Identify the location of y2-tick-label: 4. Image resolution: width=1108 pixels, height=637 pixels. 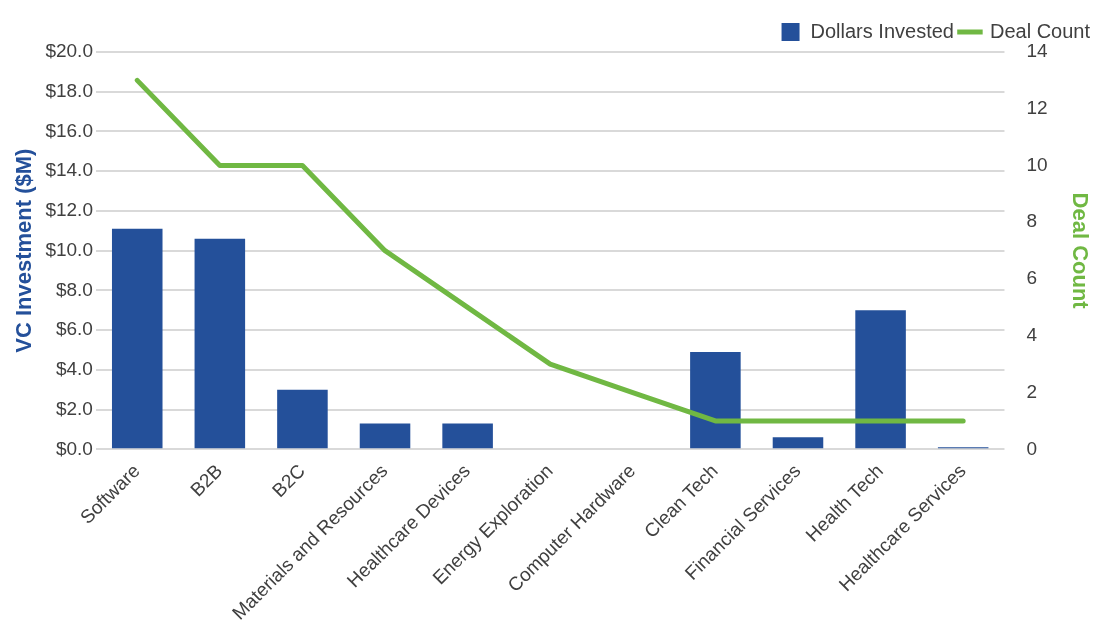
(1032, 335).